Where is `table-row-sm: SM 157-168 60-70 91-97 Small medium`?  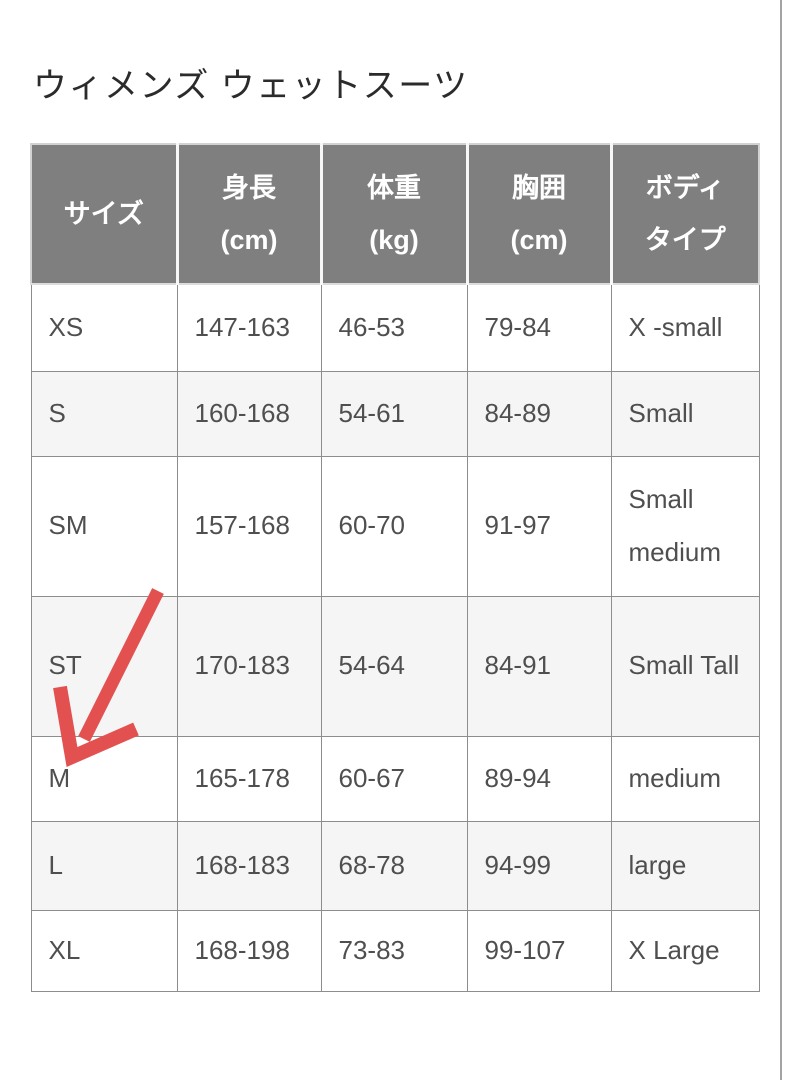 table-row-sm: SM 157-168 60-70 91-97 Small medium is located at coordinates (395, 526).